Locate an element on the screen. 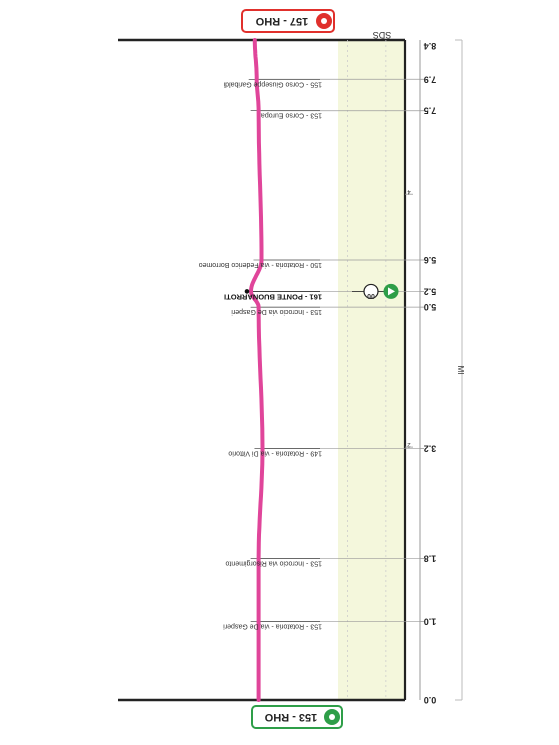 The image size is (559, 745). checkpoint-label-group: 150 - Rotatoria - via Federico Borromeo is located at coordinates (260, 264).